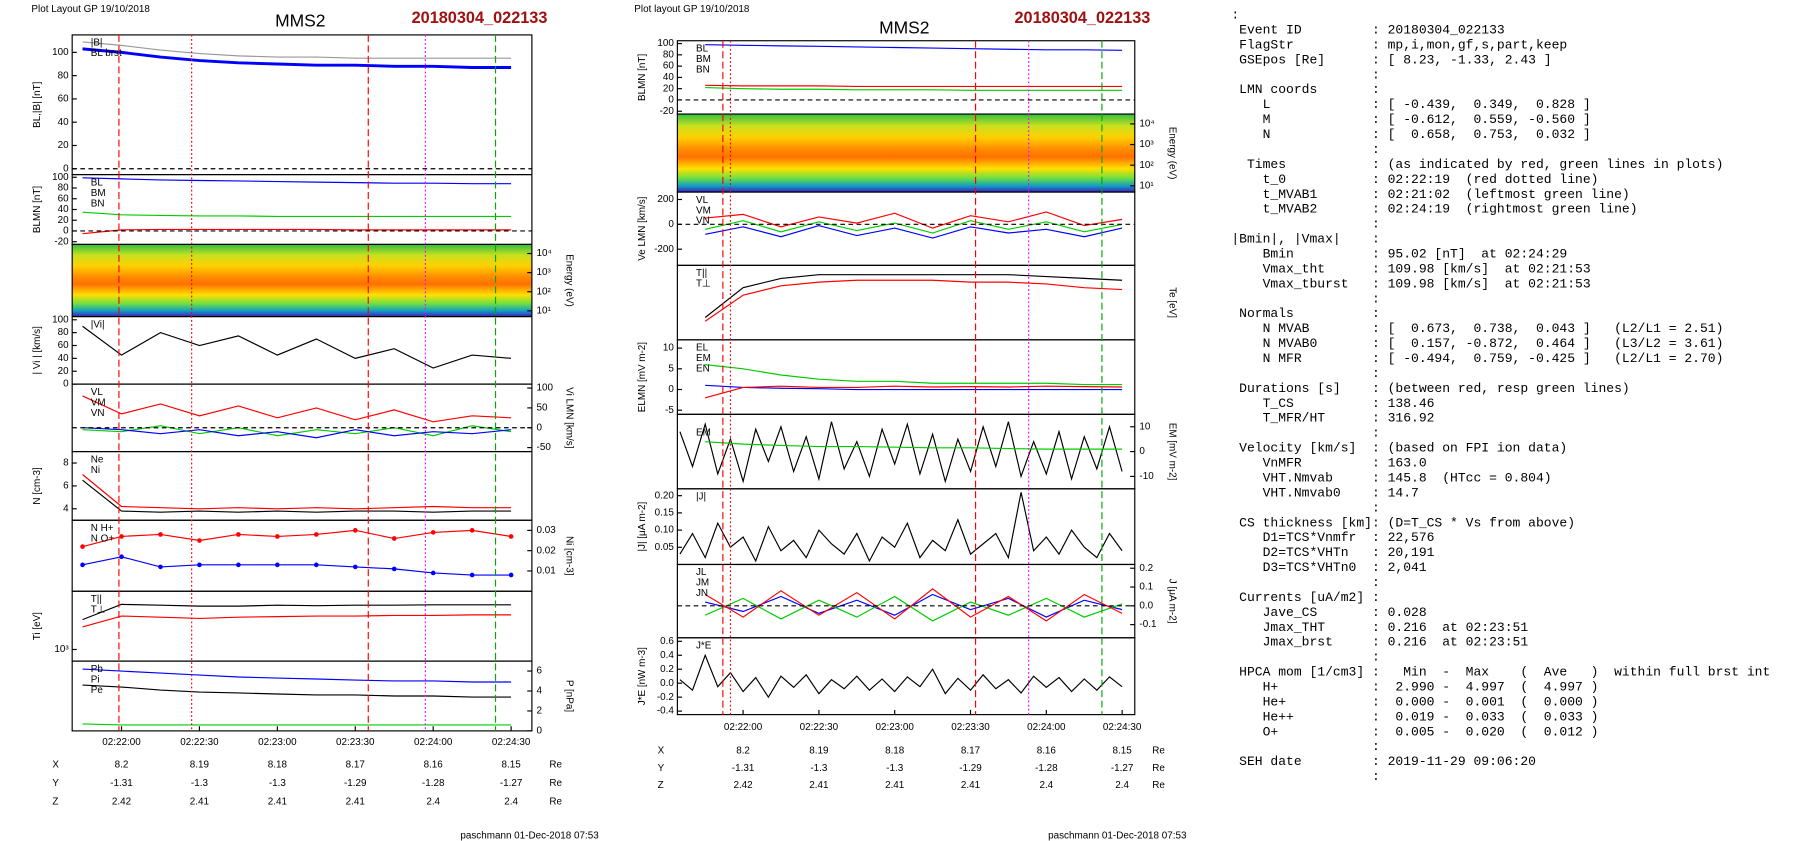 The height and width of the screenshot is (841, 1804). What do you see at coordinates (569, 556) in the screenshot?
I see `y-axis-label: Ni [cm-3]` at bounding box center [569, 556].